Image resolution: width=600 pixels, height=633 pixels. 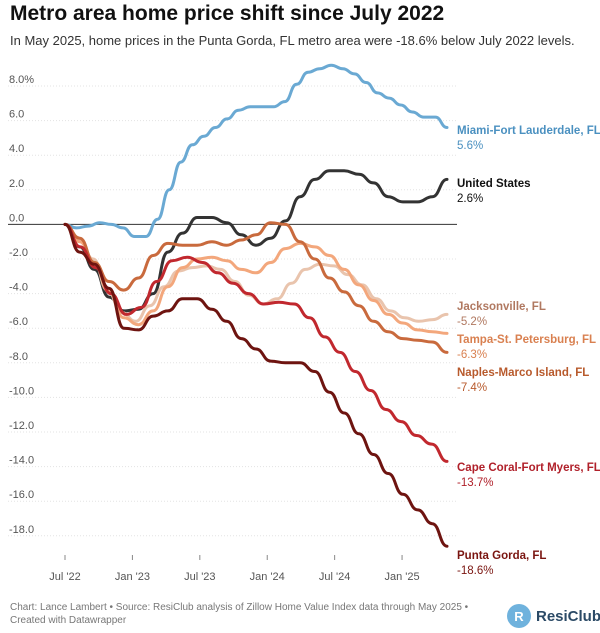 I want to click on resiclub-logo-icon: R, so click(x=519, y=616).